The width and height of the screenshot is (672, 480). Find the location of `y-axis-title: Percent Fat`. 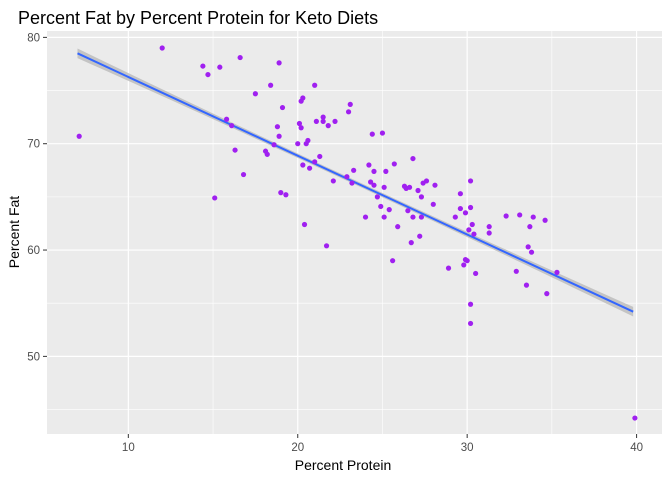

y-axis-title: Percent Fat is located at coordinates (14, 232).